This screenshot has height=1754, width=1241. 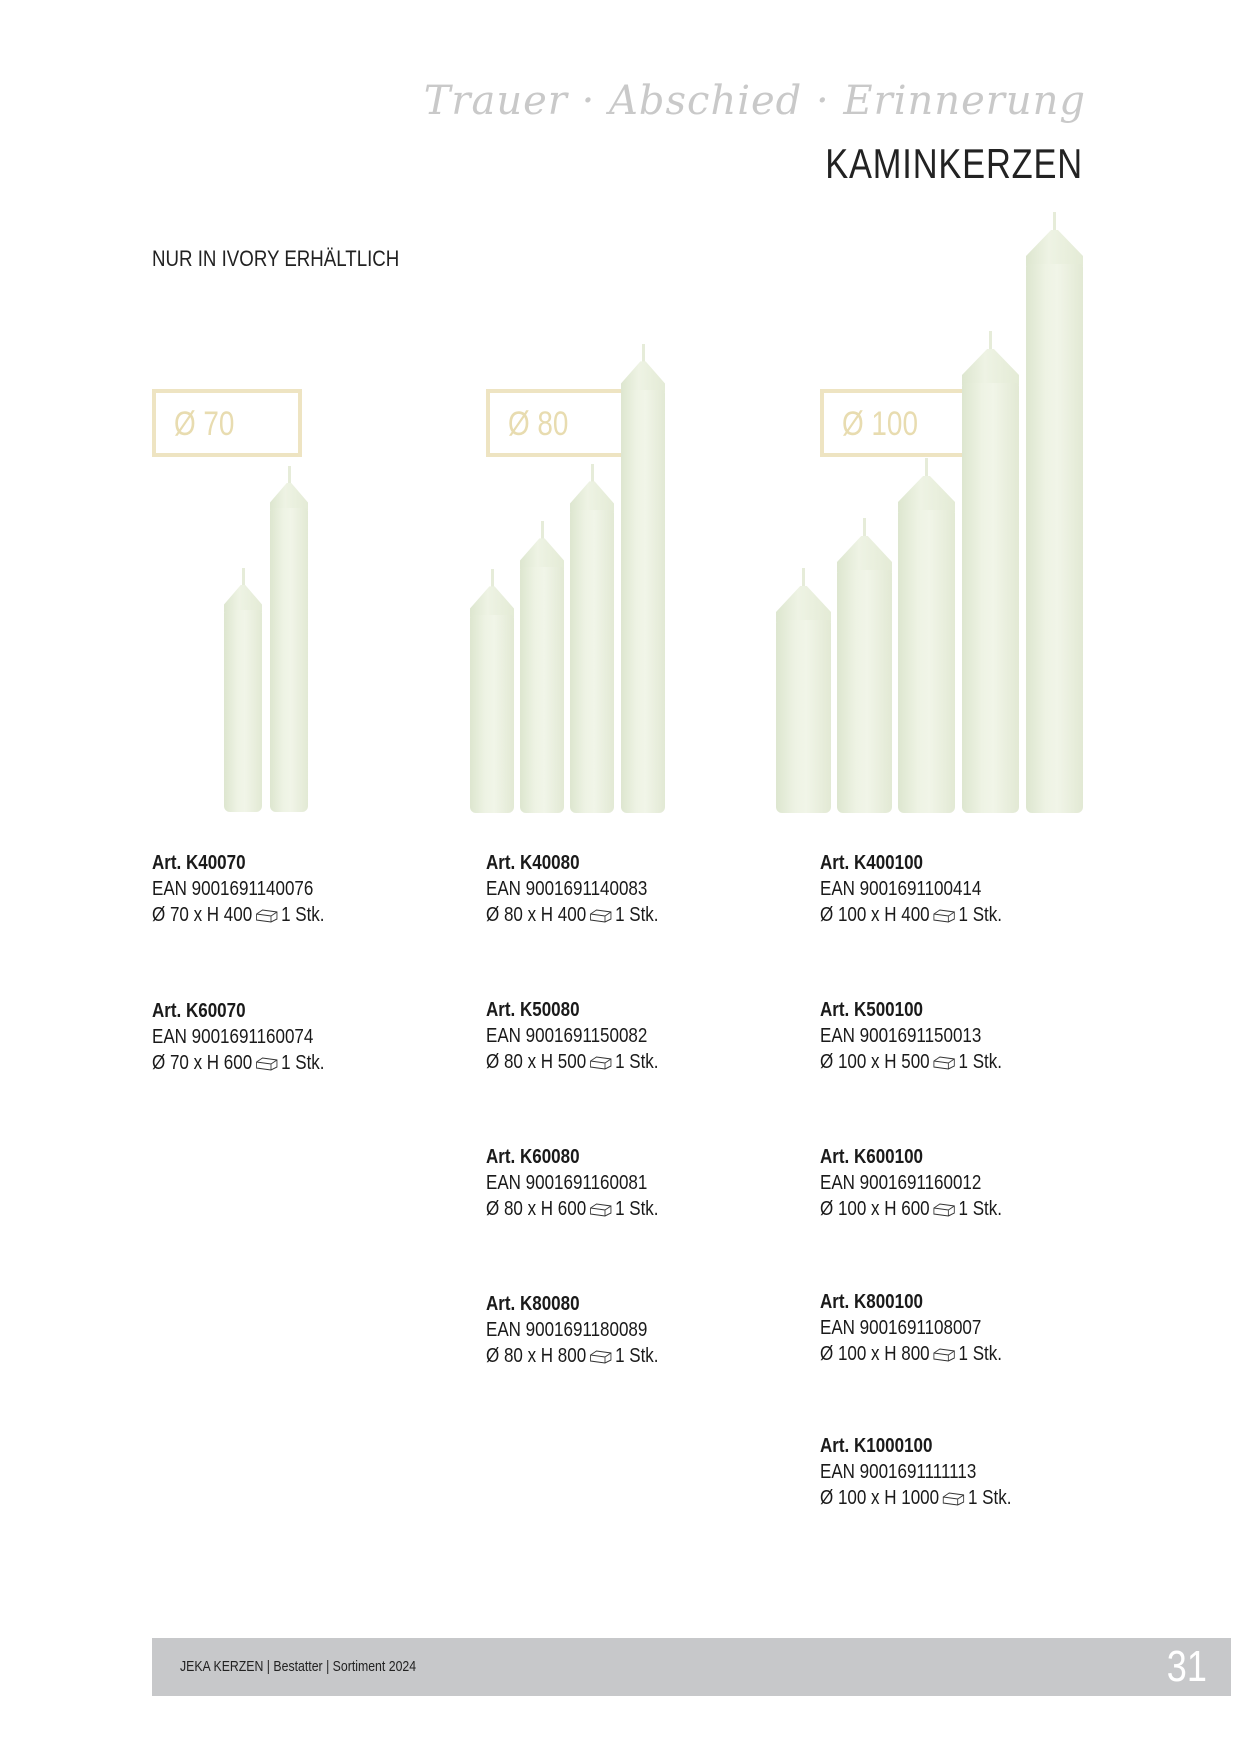 What do you see at coordinates (901, 1328) in the screenshot?
I see `ean-code: EAN 9001691108007` at bounding box center [901, 1328].